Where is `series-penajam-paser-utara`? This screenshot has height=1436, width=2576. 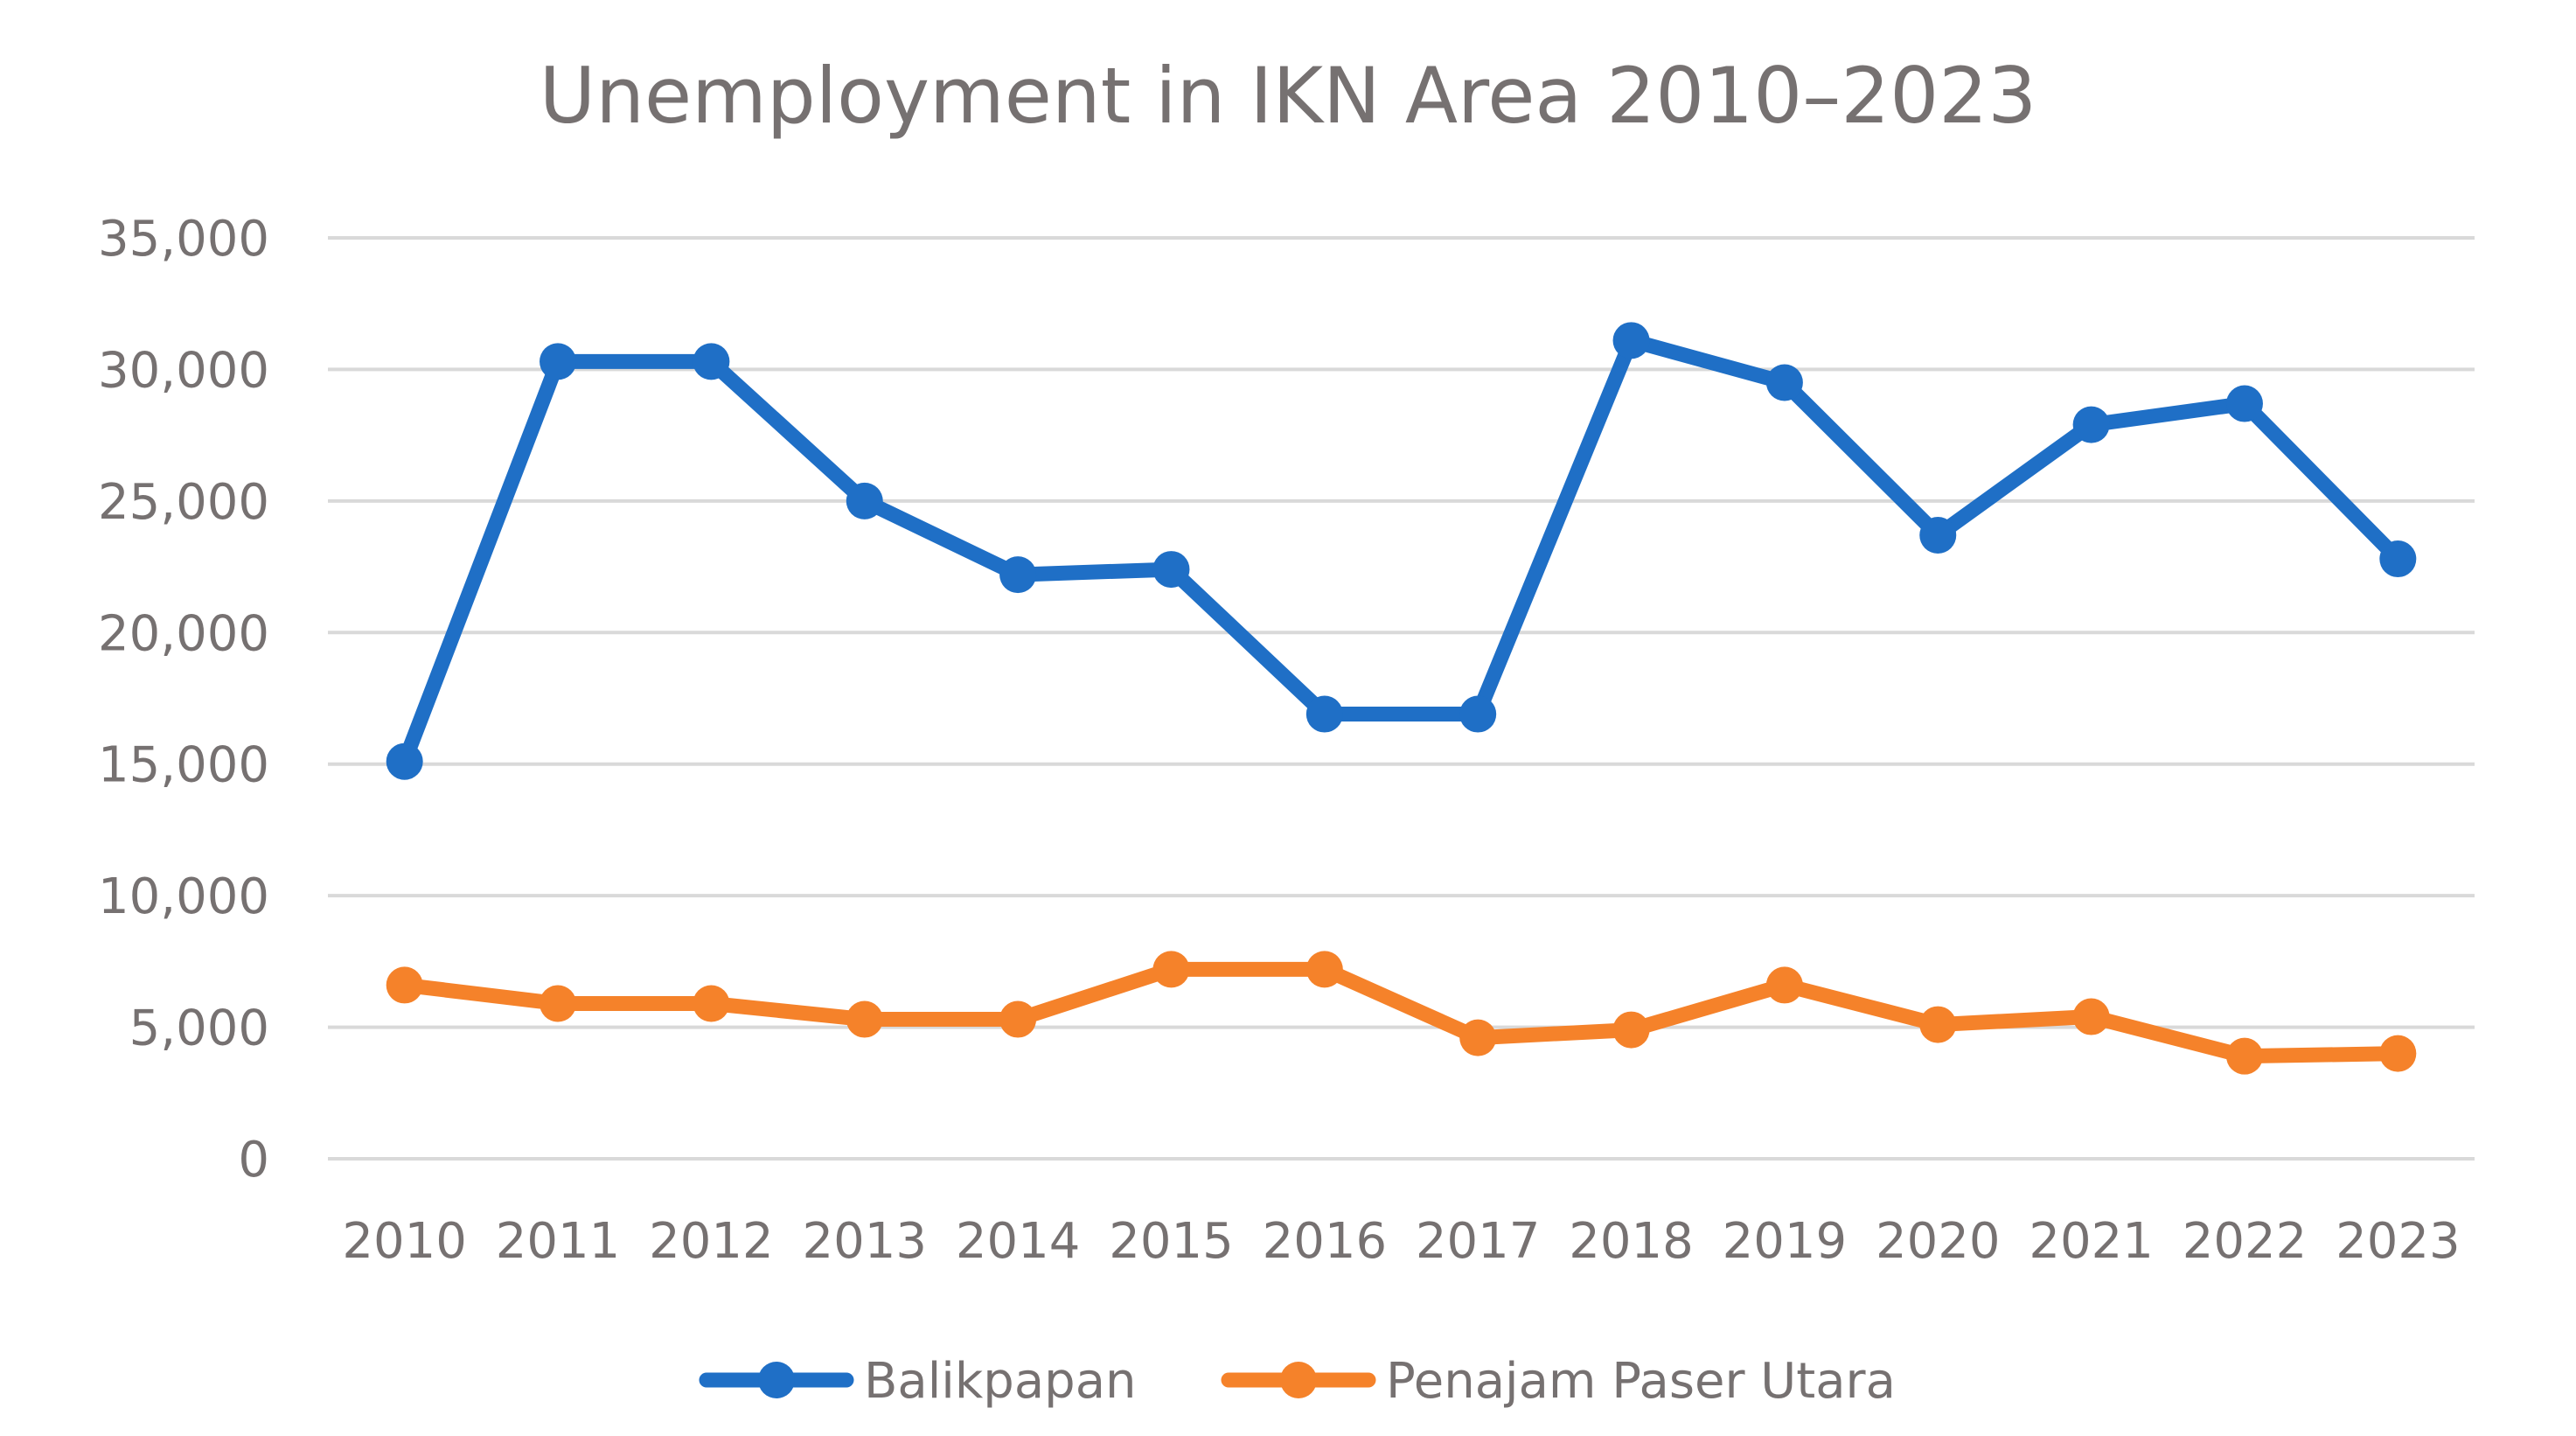
series-penajam-paser-utara is located at coordinates (1401, 1013).